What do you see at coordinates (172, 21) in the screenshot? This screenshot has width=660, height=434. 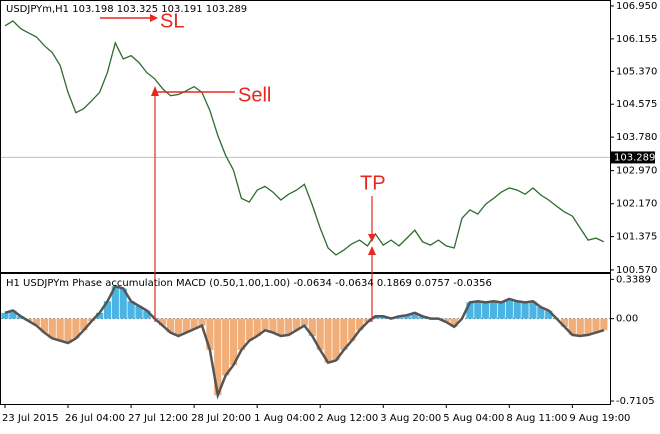 I see `sl-label: SL` at bounding box center [172, 21].